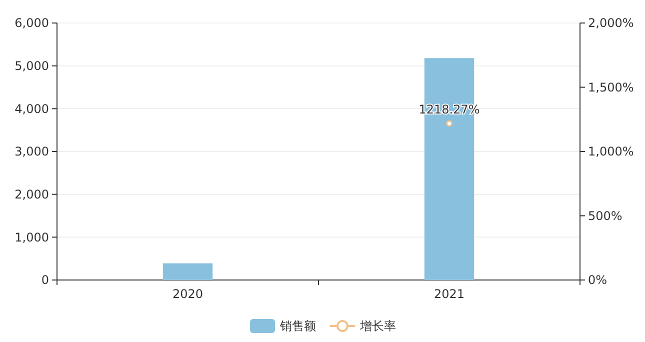  What do you see at coordinates (449, 294) in the screenshot?
I see `x-tick-label: 2021` at bounding box center [449, 294].